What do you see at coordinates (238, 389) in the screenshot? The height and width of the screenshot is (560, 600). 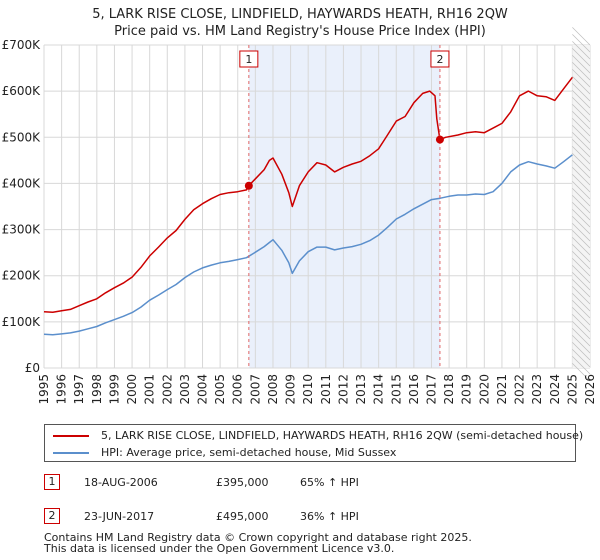 I see `x-tick-label: 2006` at bounding box center [238, 389].